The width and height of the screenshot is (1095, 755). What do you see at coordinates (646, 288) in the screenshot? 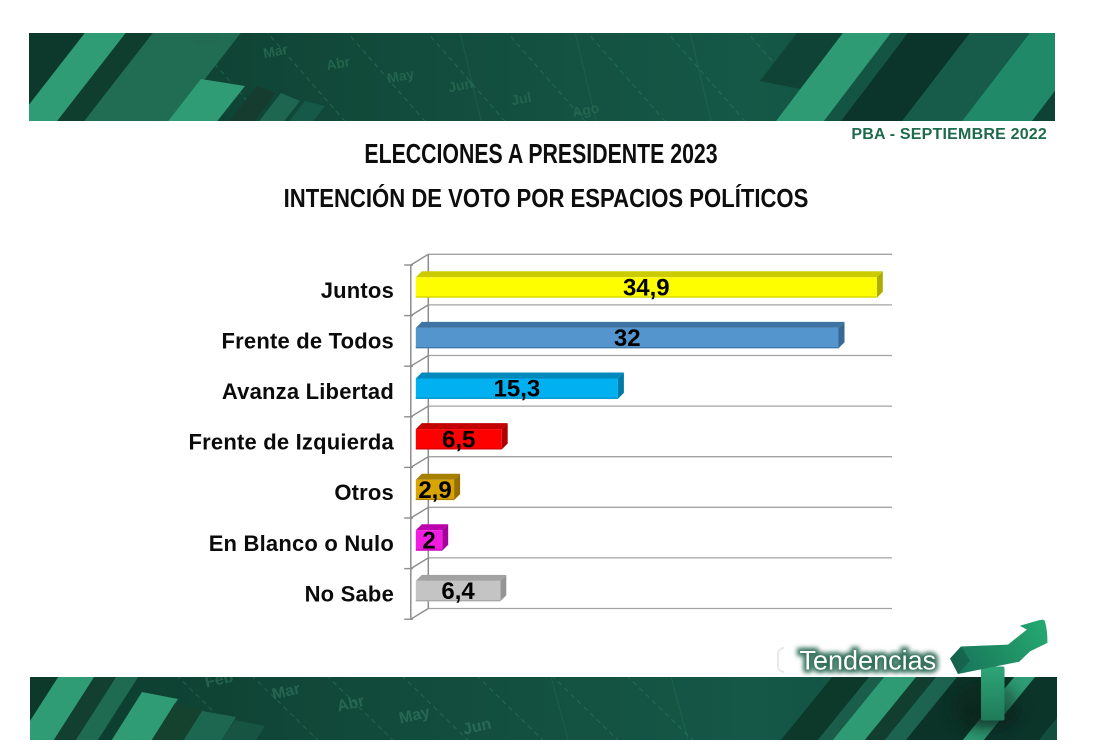
I see `svg-text: 34,9` at bounding box center [646, 288].